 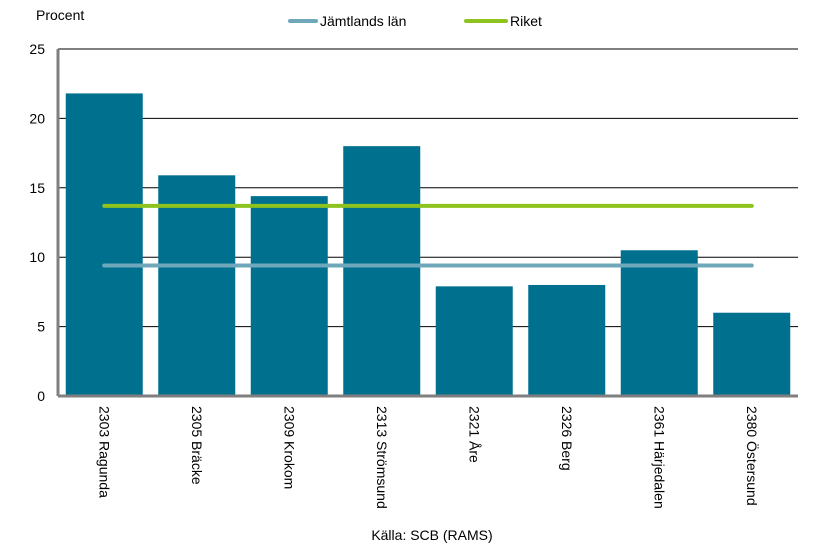 I want to click on category-label: 2305 Bräcke, so click(x=197, y=445).